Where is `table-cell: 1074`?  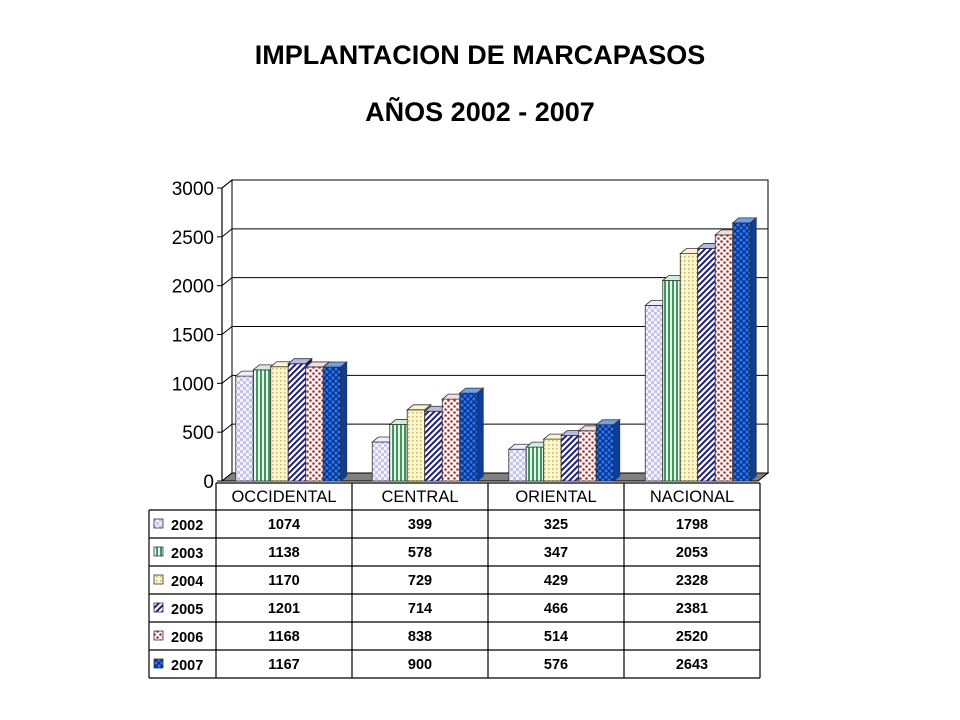
table-cell: 1074 is located at coordinates (284, 525).